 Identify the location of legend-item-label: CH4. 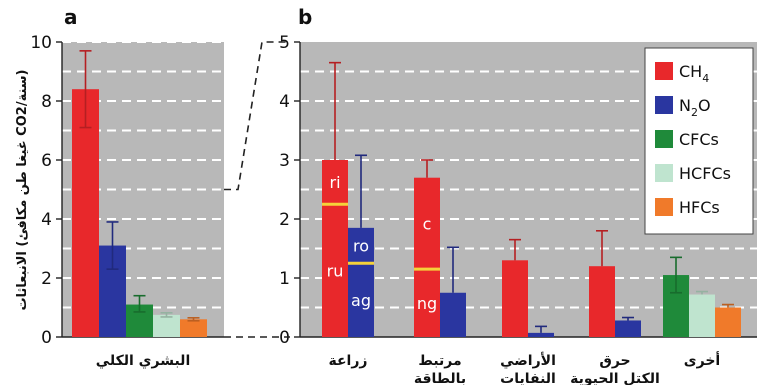
(694, 73).